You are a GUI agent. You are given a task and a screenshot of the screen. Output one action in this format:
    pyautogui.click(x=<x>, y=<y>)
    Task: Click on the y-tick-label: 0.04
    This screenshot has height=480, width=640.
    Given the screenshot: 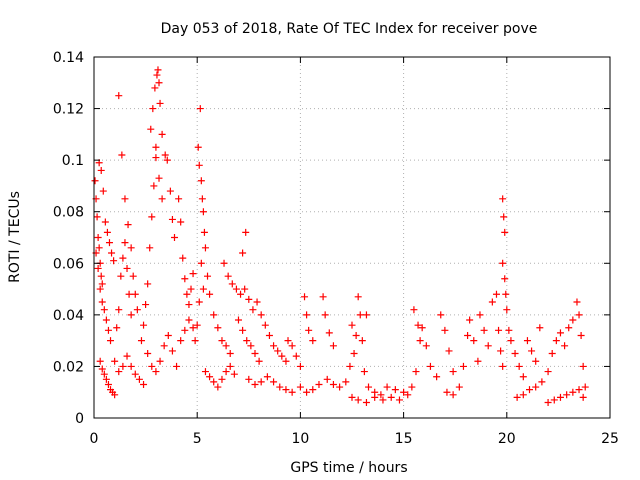 What is the action you would take?
    pyautogui.click(x=68, y=316)
    